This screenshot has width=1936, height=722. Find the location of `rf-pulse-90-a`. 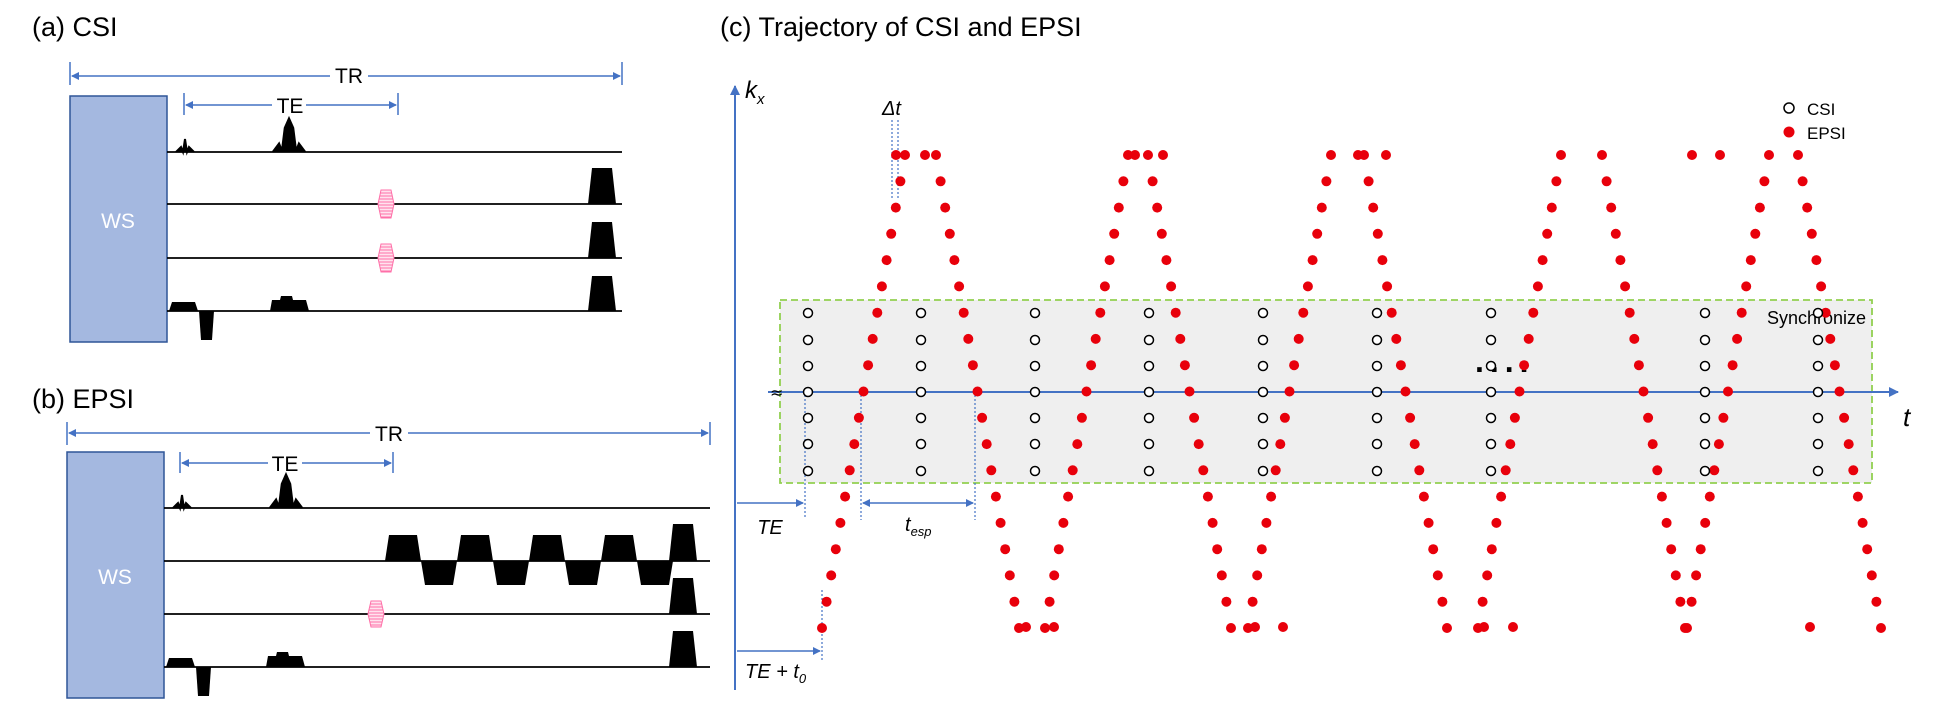

rf-pulse-90-a is located at coordinates (185, 147).